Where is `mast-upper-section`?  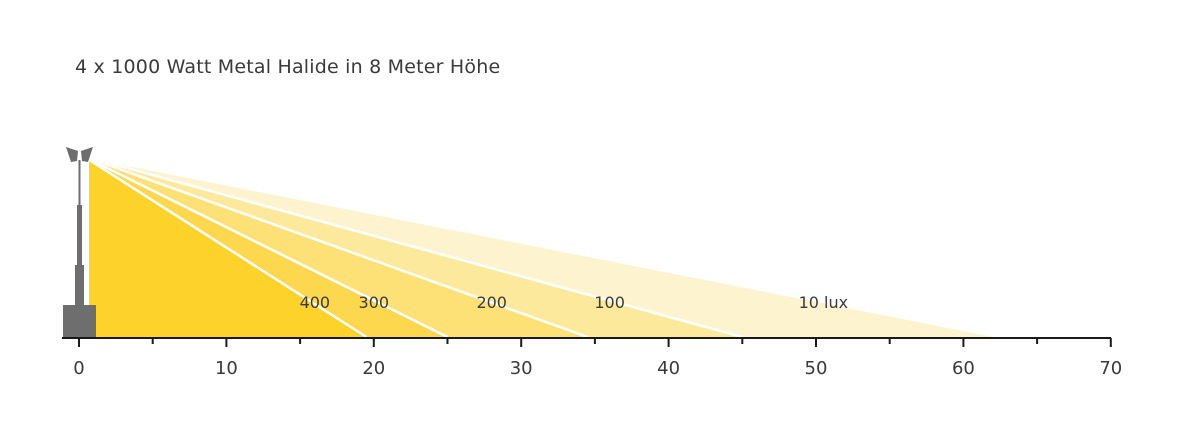 mast-upper-section is located at coordinates (79, 235).